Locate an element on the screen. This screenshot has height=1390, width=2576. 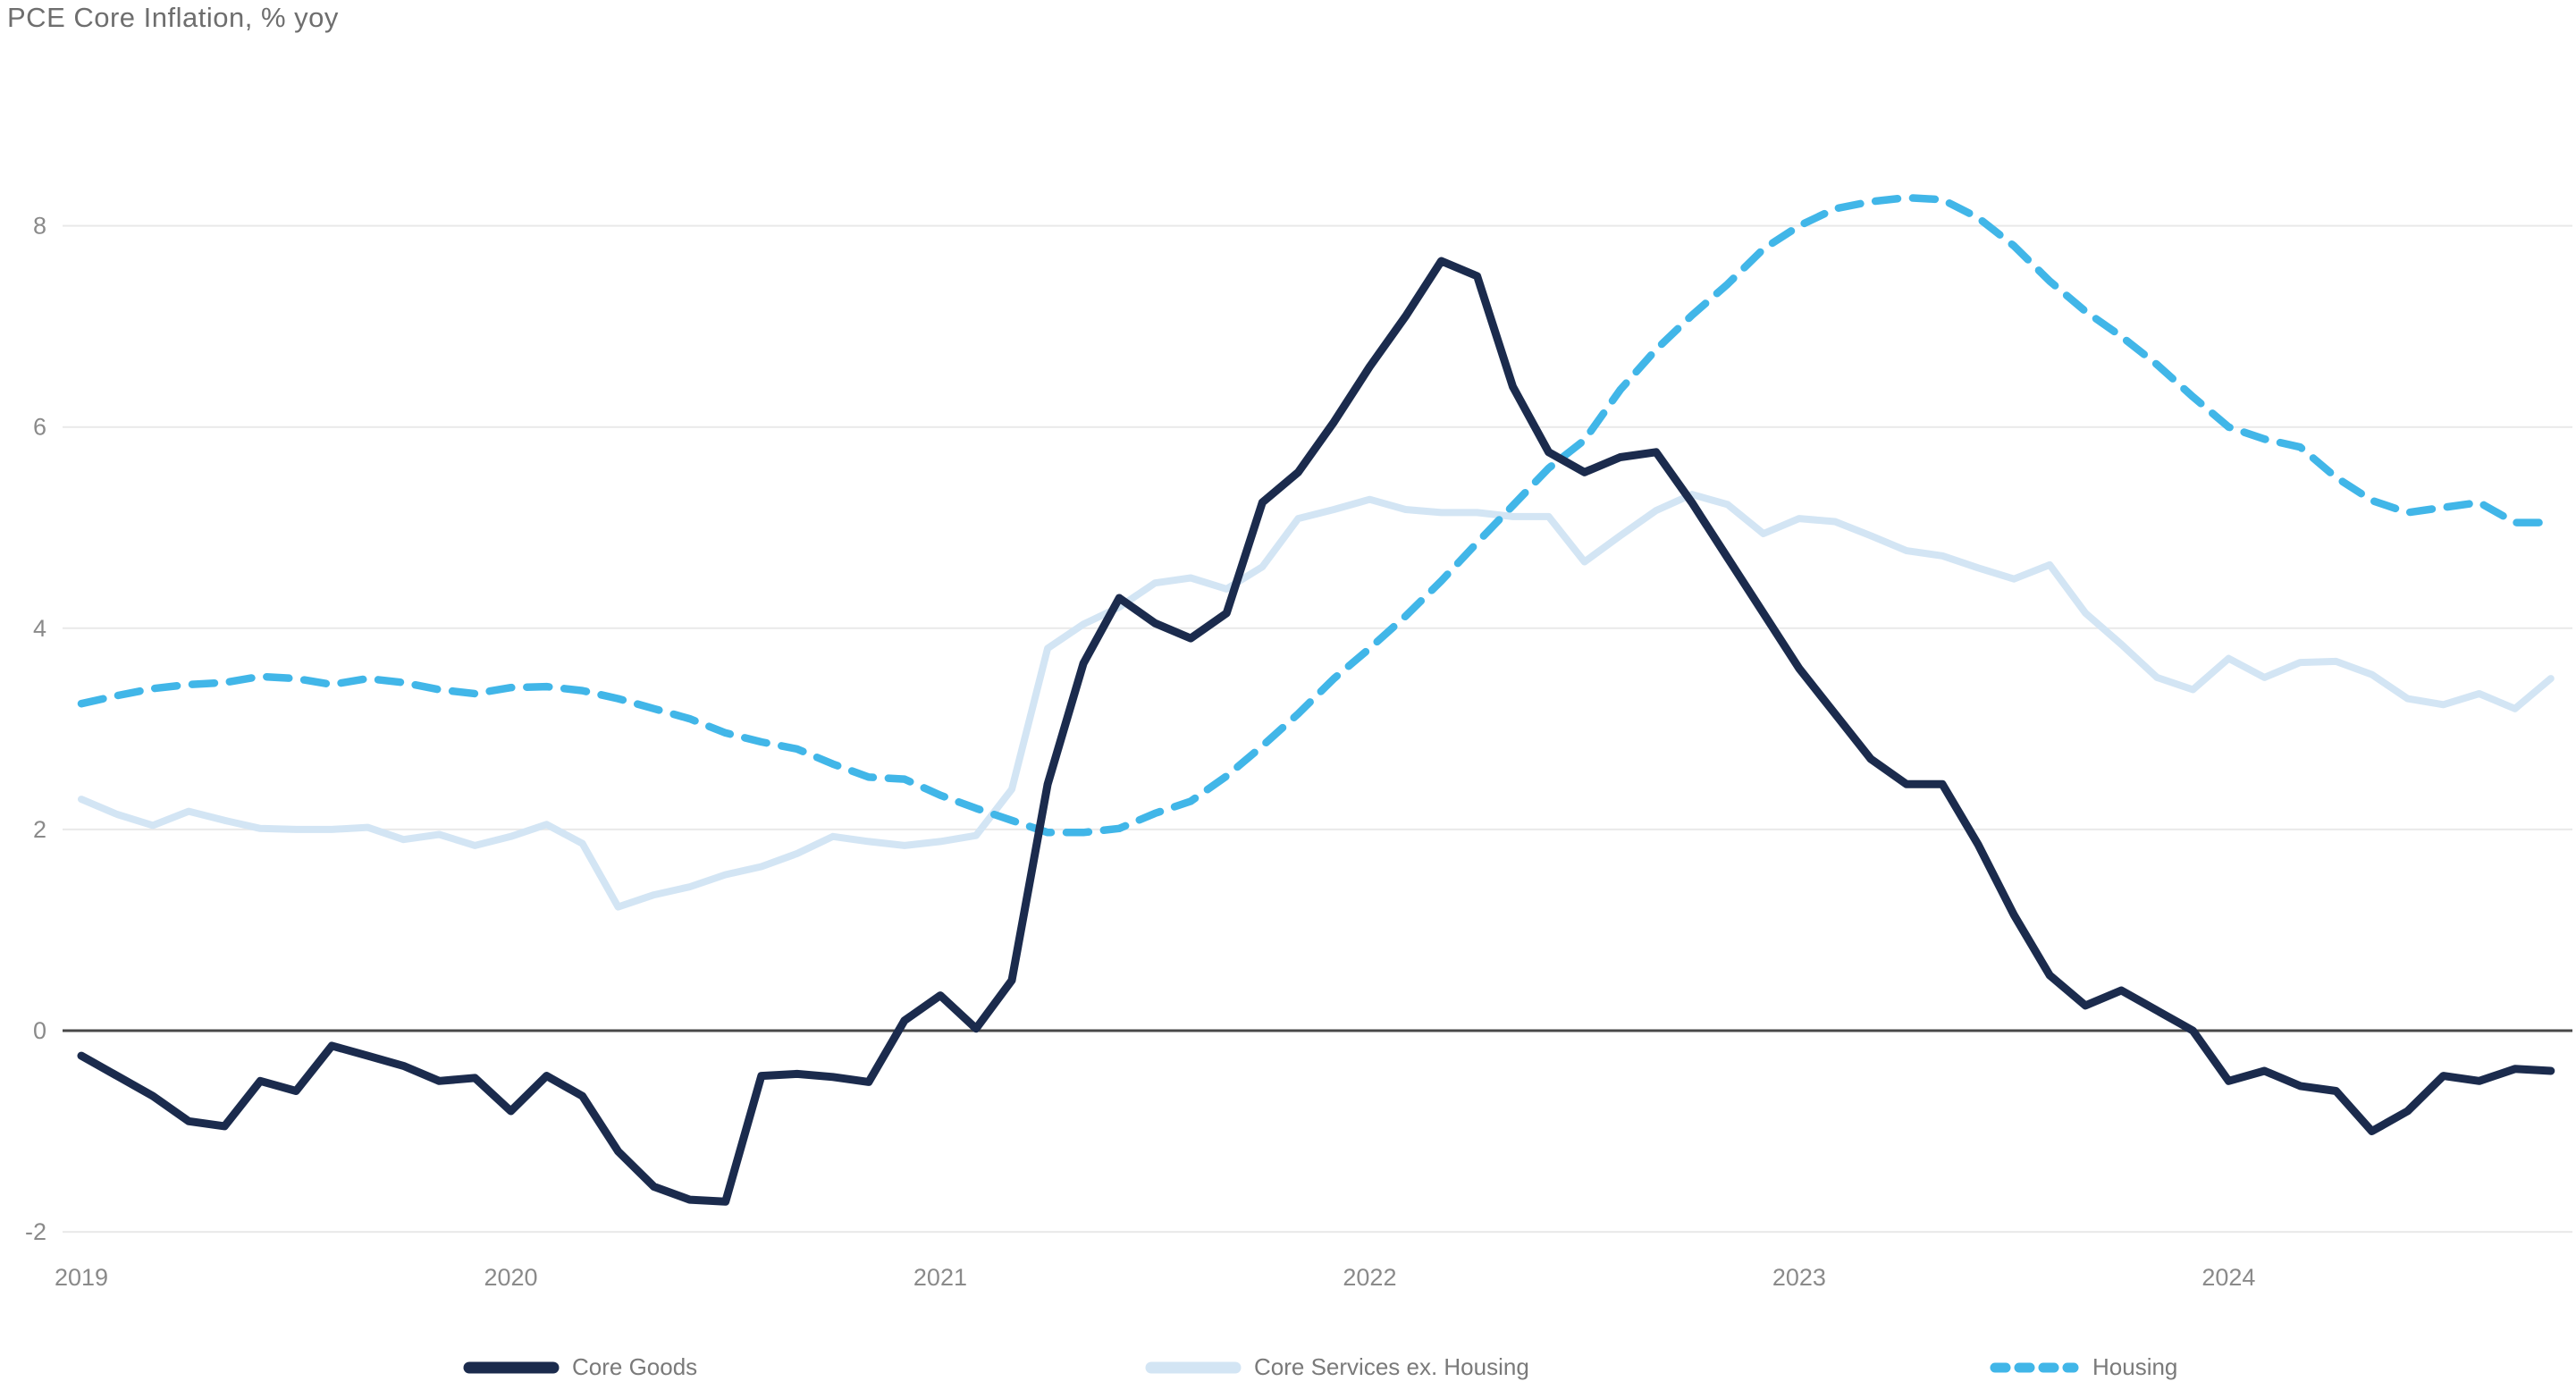
legend-label-core-goods: Core Goods is located at coordinates (635, 1366).